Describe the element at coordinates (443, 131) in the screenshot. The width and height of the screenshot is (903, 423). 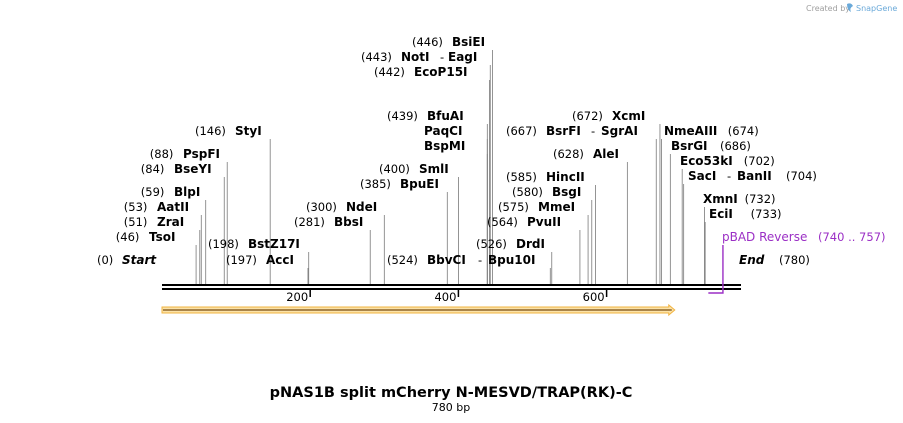
I see `enzyme-name: PaqCI` at that location.